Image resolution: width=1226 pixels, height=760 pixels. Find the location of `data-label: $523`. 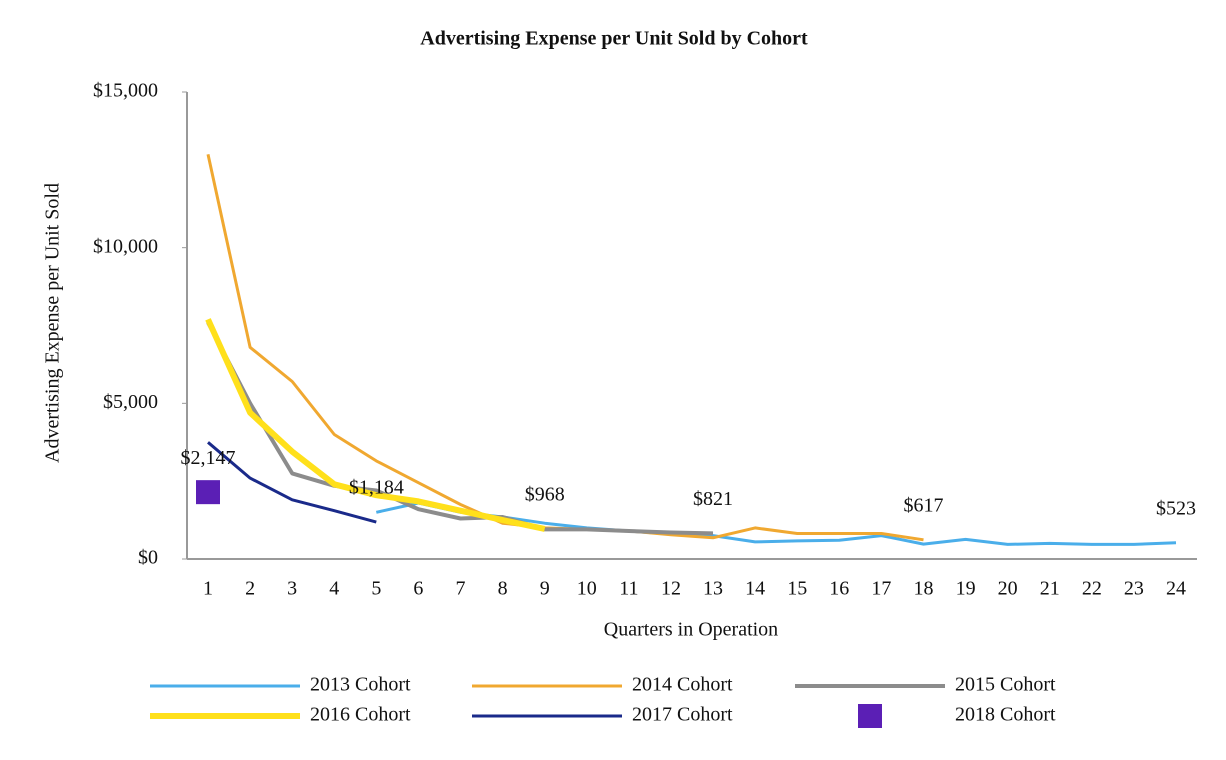

data-label: $523 is located at coordinates (1176, 508).